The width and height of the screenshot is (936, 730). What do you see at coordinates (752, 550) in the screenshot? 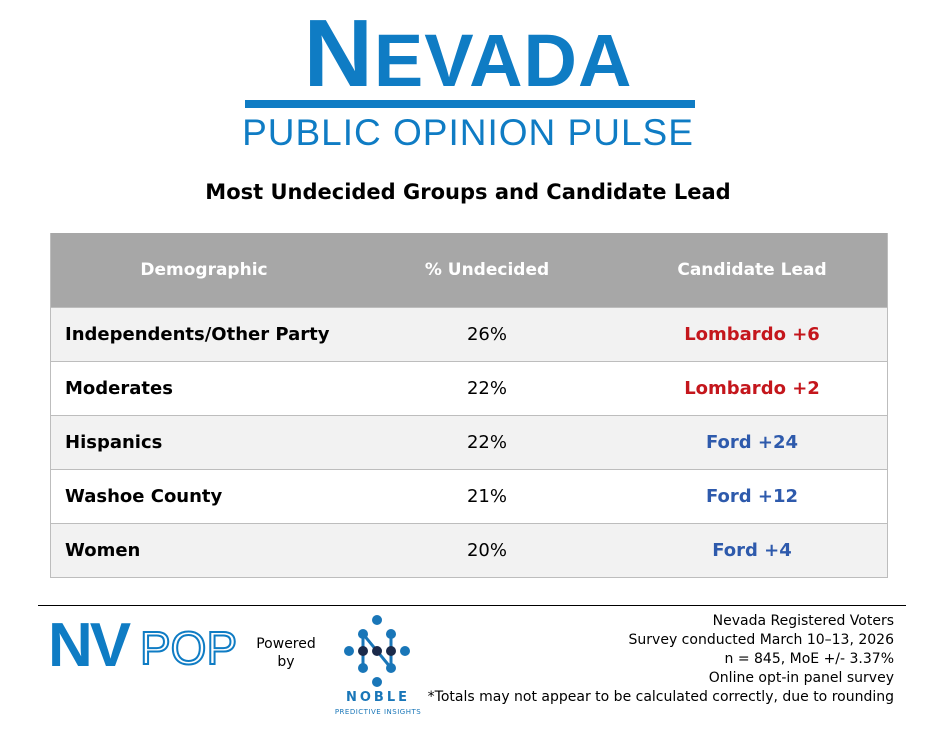
I see `cell-lead: Ford +4` at bounding box center [752, 550].